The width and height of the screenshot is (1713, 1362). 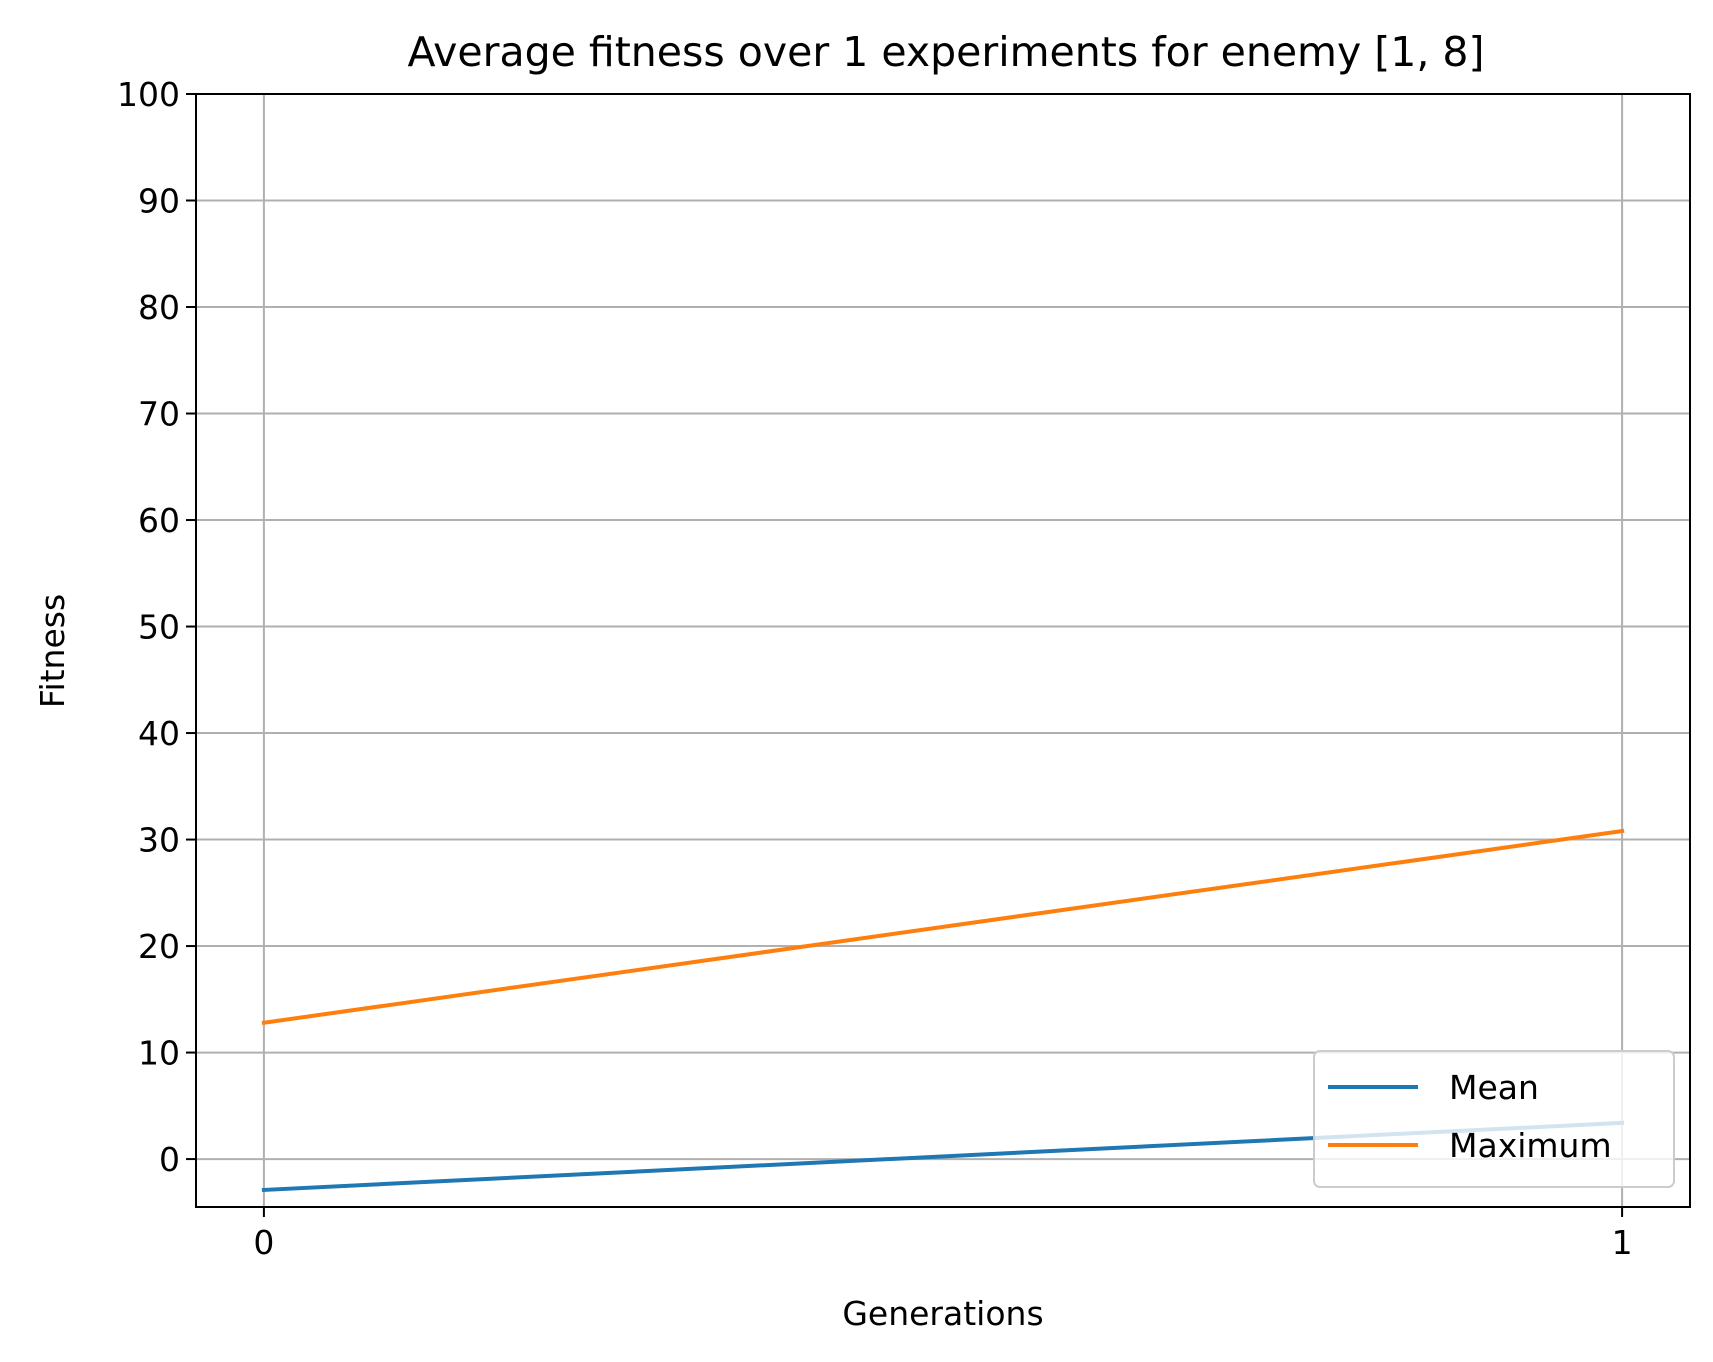 What do you see at coordinates (159, 520) in the screenshot?
I see `y-tick-label: 60` at bounding box center [159, 520].